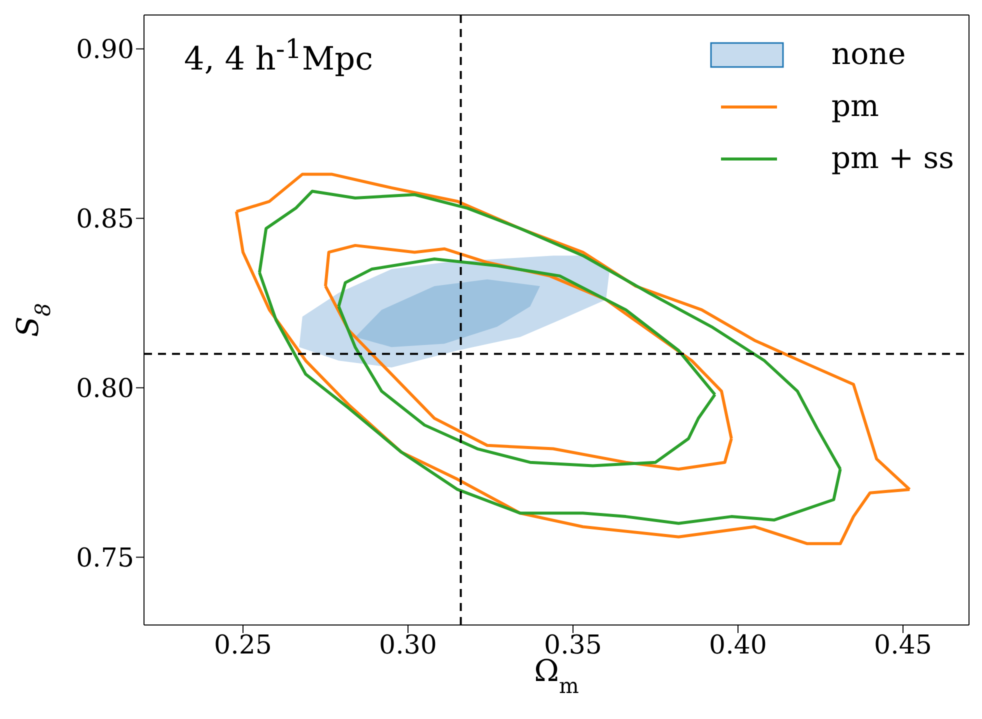 The image size is (982, 719). I want to click on annotation: 4, 4 h$^{-1}$Mpc, so click(278, 56).